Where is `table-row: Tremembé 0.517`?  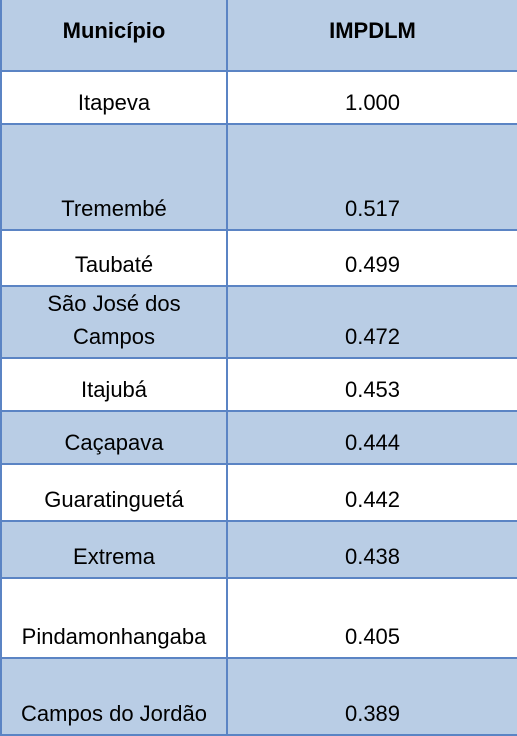 table-row: Tremembé 0.517 is located at coordinates (258, 177).